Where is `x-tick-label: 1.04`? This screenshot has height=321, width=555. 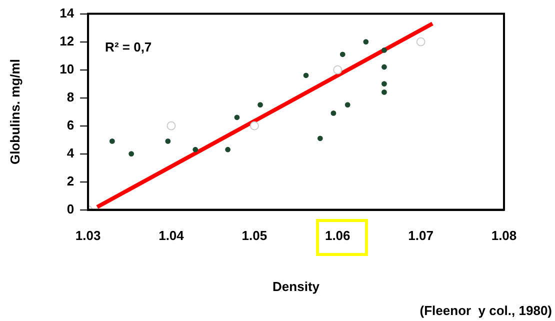 x-tick-label: 1.04 is located at coordinates (171, 236).